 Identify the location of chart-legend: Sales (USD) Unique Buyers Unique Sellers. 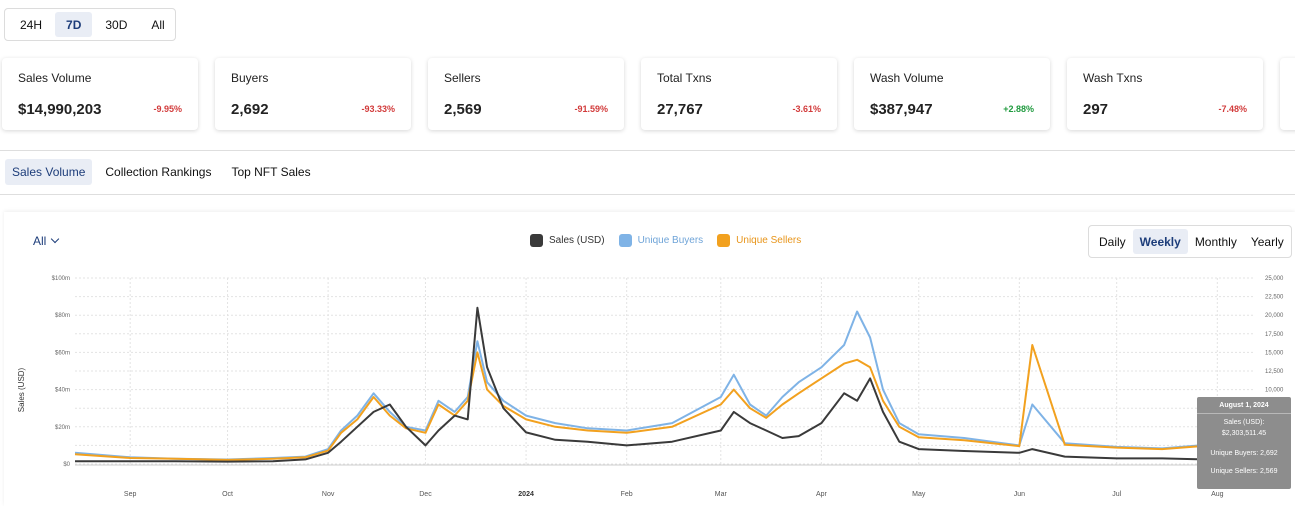
(665, 240).